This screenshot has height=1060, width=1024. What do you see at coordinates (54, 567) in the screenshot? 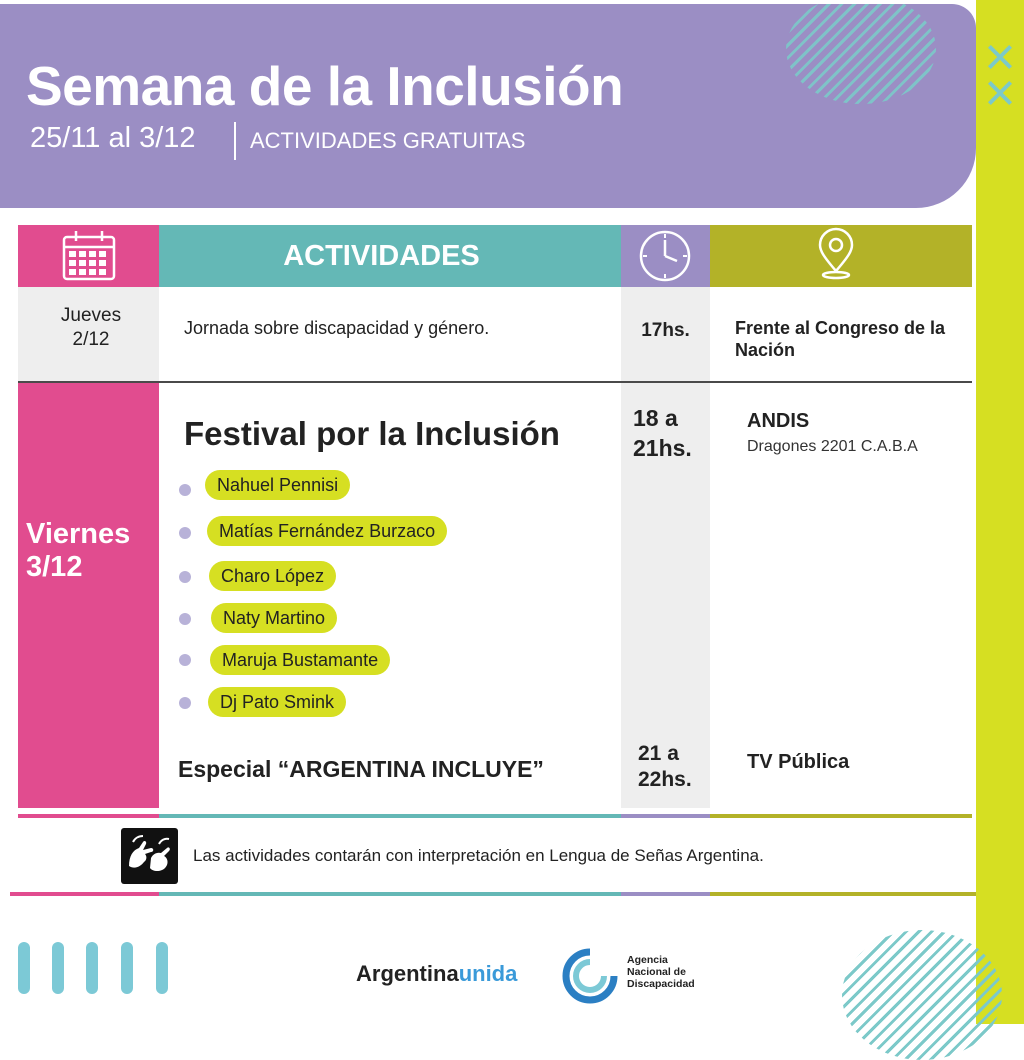
I see `row2-date: 3/12` at bounding box center [54, 567].